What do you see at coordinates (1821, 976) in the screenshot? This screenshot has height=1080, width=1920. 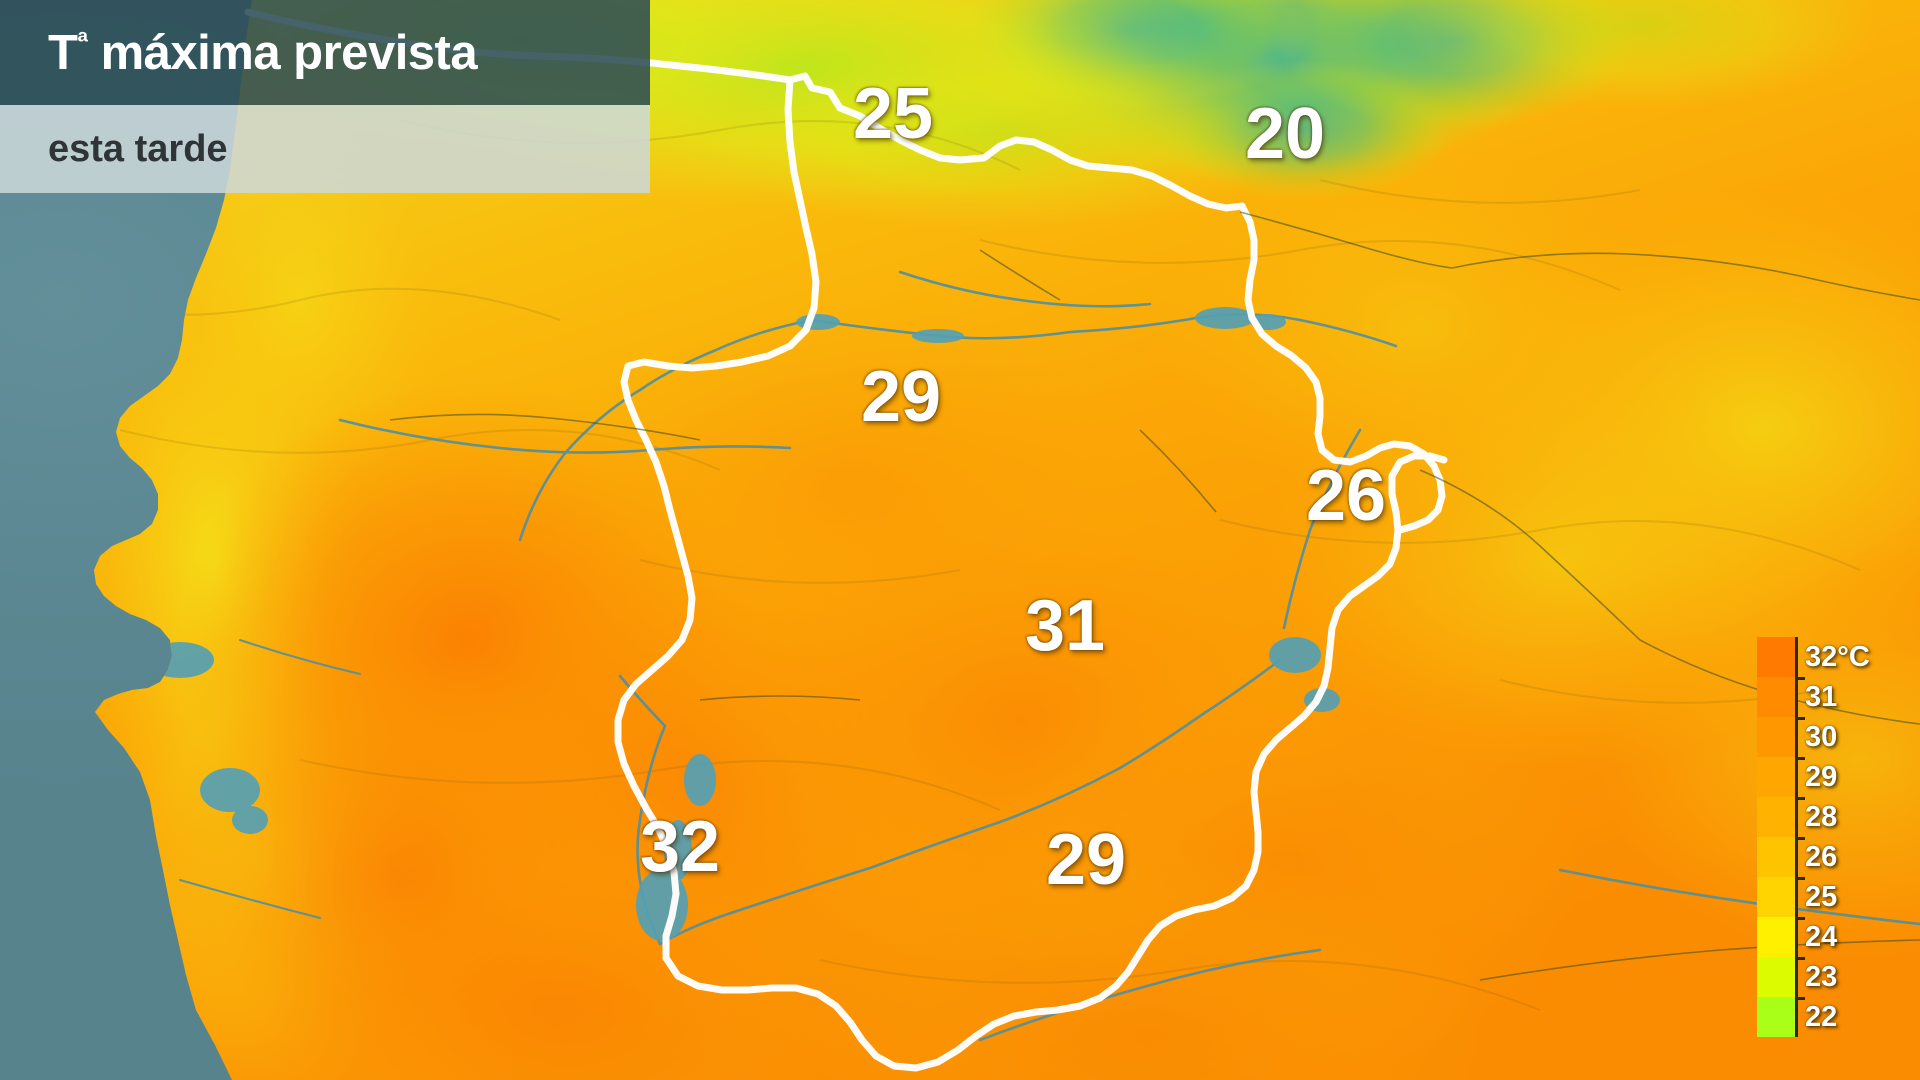 I see `legend-label-23: 23` at bounding box center [1821, 976].